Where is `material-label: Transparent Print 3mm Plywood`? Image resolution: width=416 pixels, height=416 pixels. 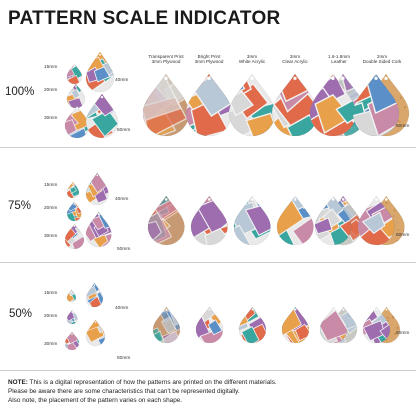
material-label: Transparent Print 3mm Plywood is located at coordinates (166, 59).